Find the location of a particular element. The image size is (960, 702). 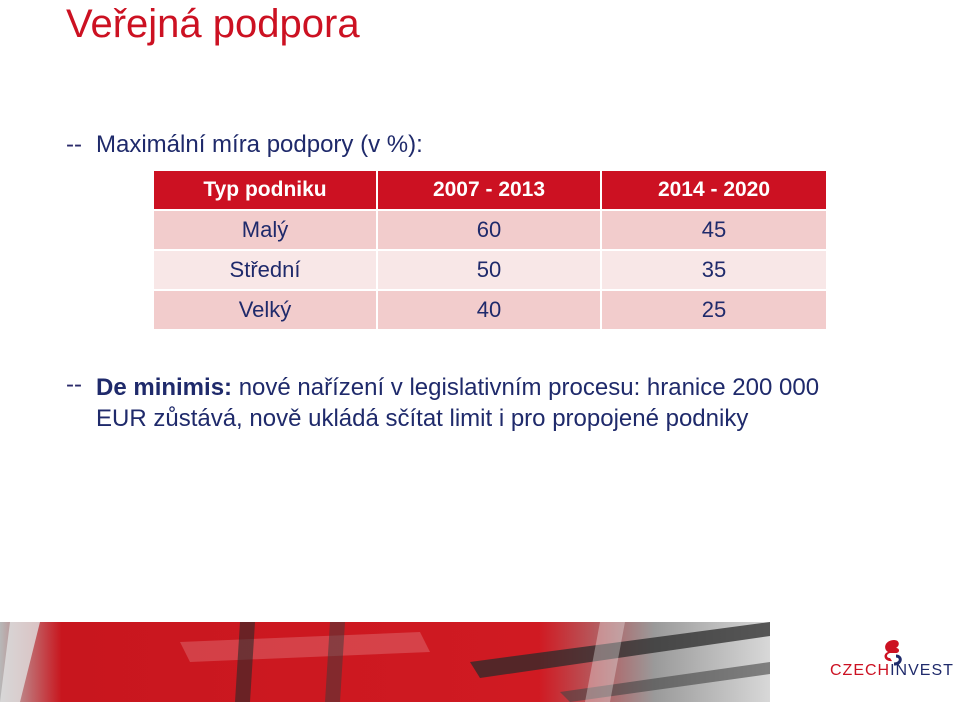

table-cell: Velký is located at coordinates (265, 310).